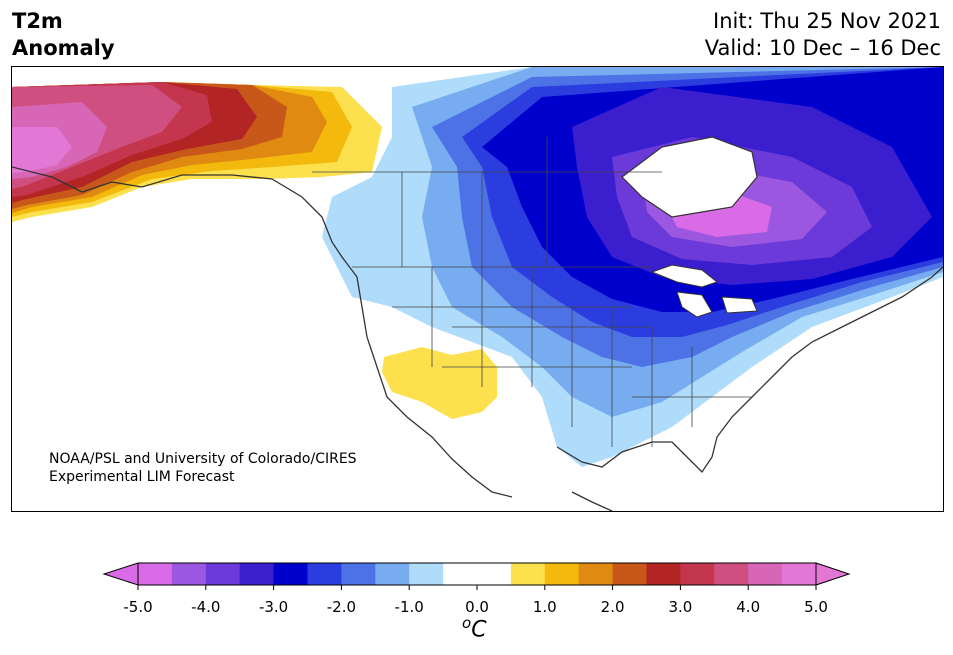 The width and height of the screenshot is (953, 655). What do you see at coordinates (63, 48) in the screenshot?
I see `map-title-line2: Anomaly` at bounding box center [63, 48].